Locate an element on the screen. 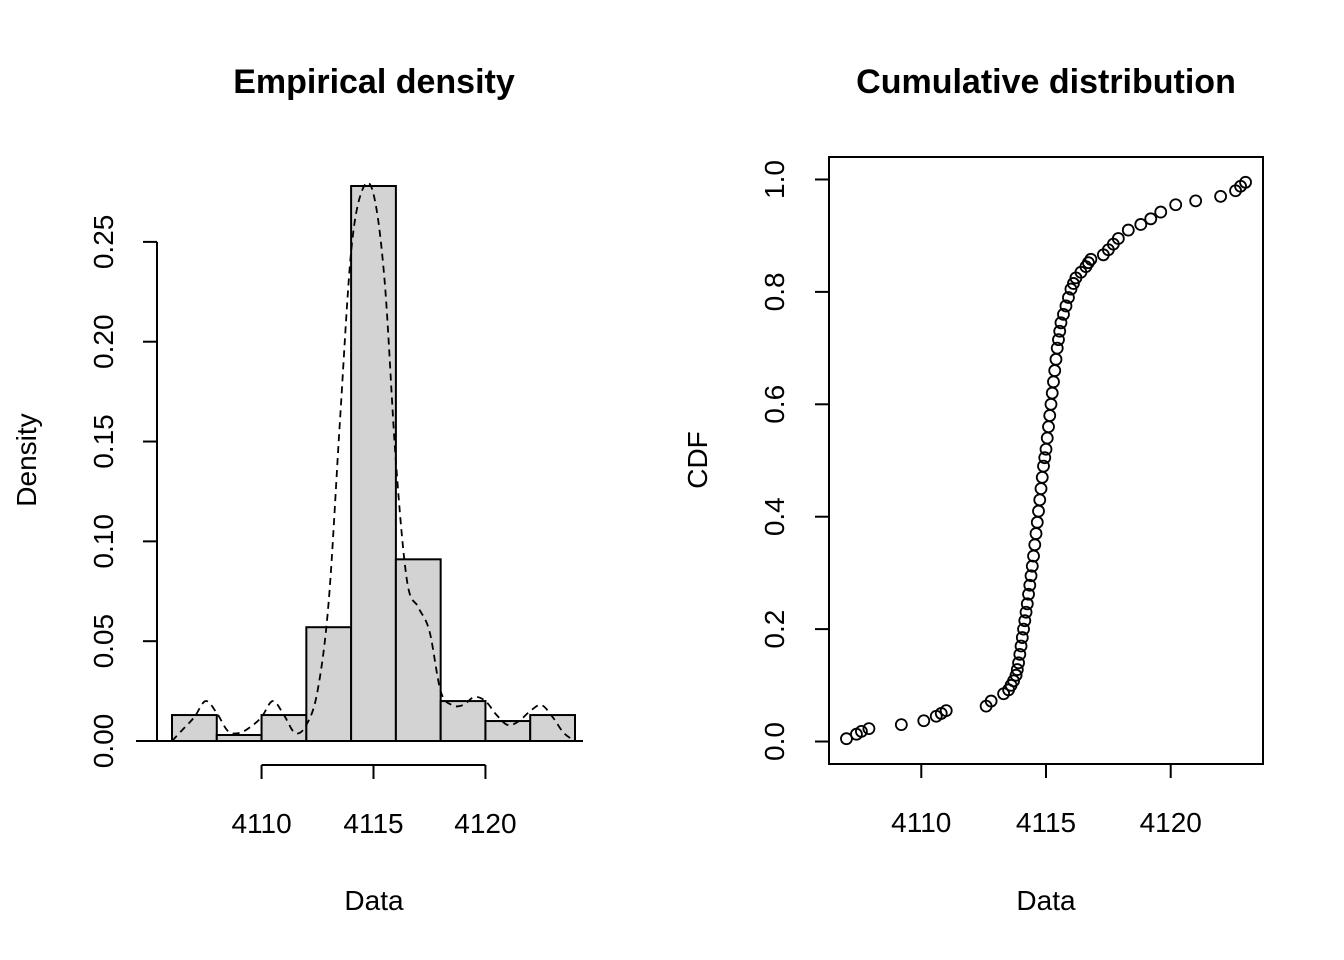 Image resolution: width=1344 pixels, height=960 pixels. y-axis: 0.00 0.05 0.10 0.15 0.20 0.25 is located at coordinates (123, 492).